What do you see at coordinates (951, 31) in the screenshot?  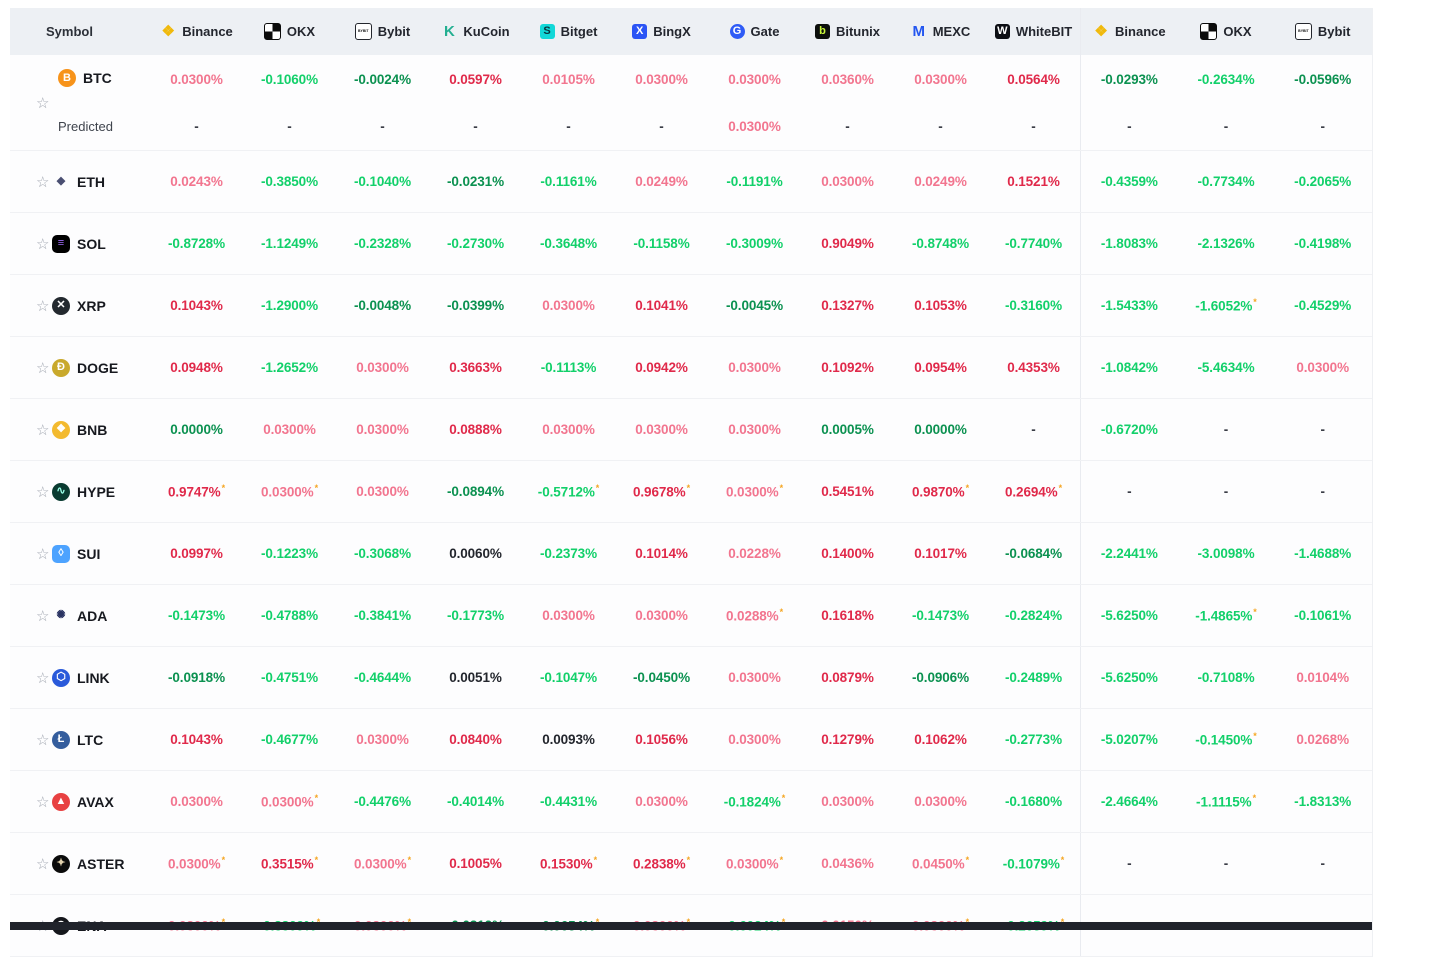 I see `col-header-label: MEXC` at bounding box center [951, 31].